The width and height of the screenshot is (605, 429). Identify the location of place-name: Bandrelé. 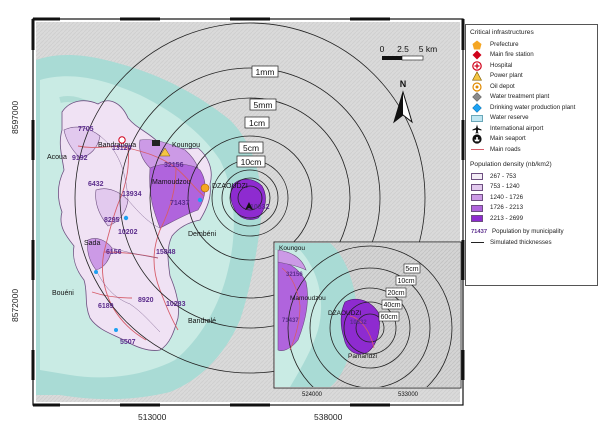
(202, 321).